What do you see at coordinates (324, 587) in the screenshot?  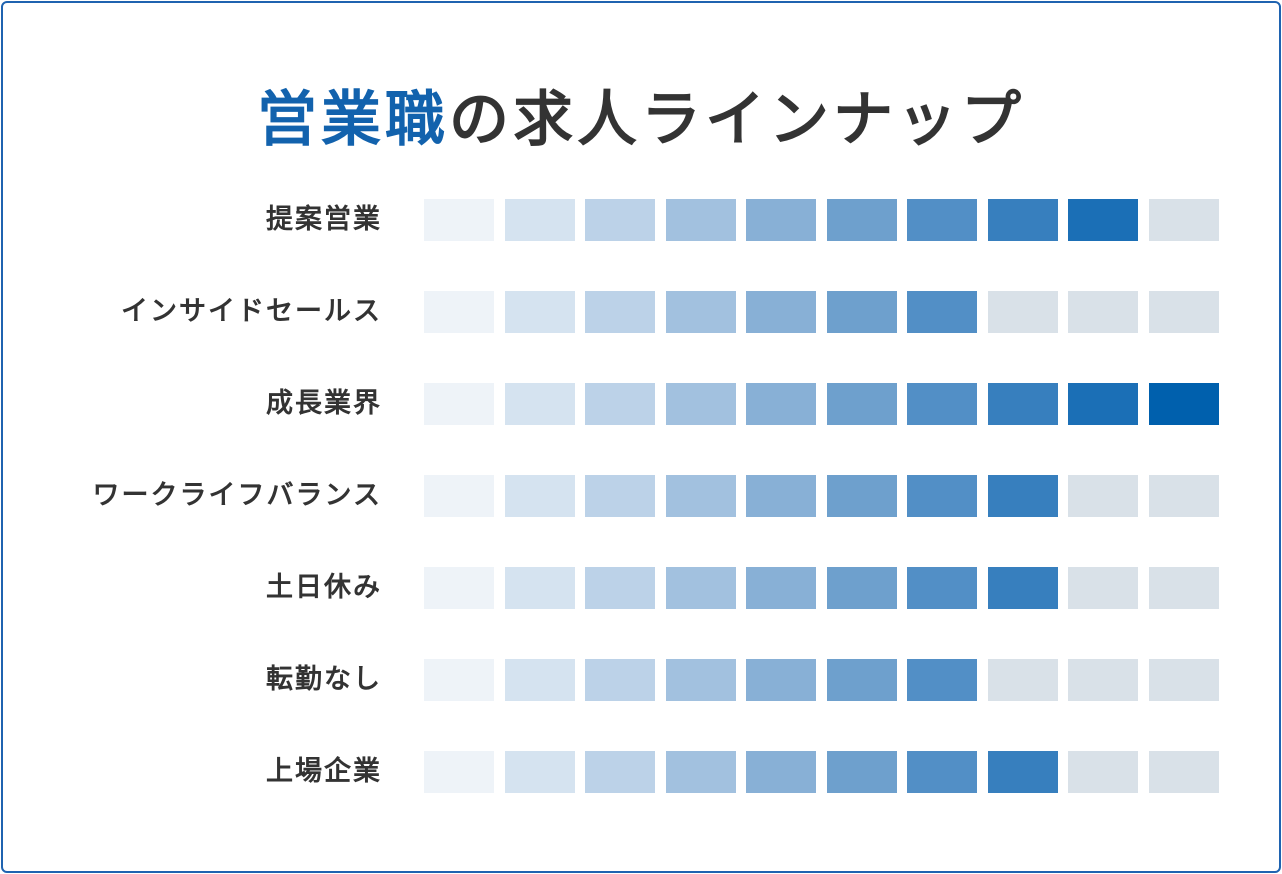 I see `row-label: 土日休み` at bounding box center [324, 587].